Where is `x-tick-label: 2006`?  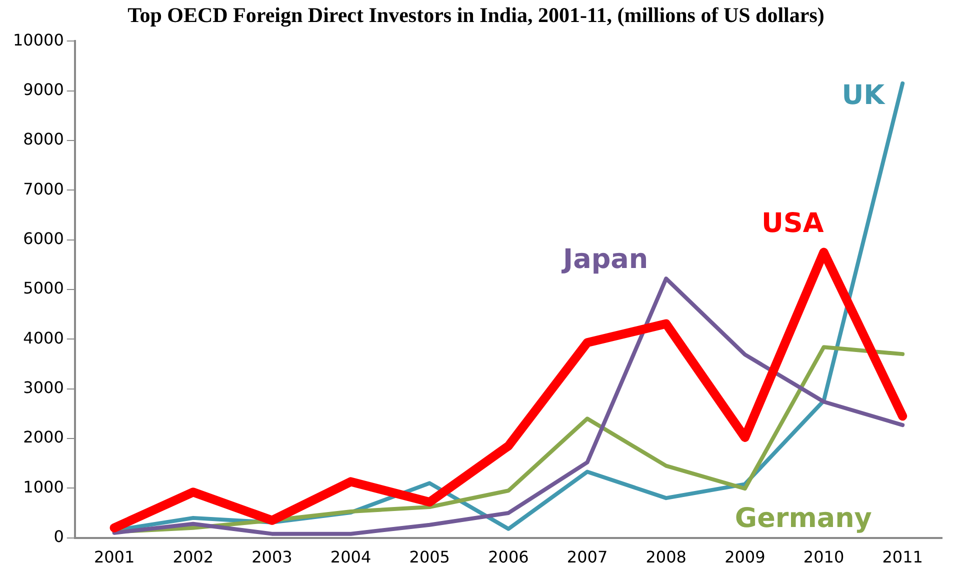
x-tick-label: 2006 is located at coordinates (508, 557).